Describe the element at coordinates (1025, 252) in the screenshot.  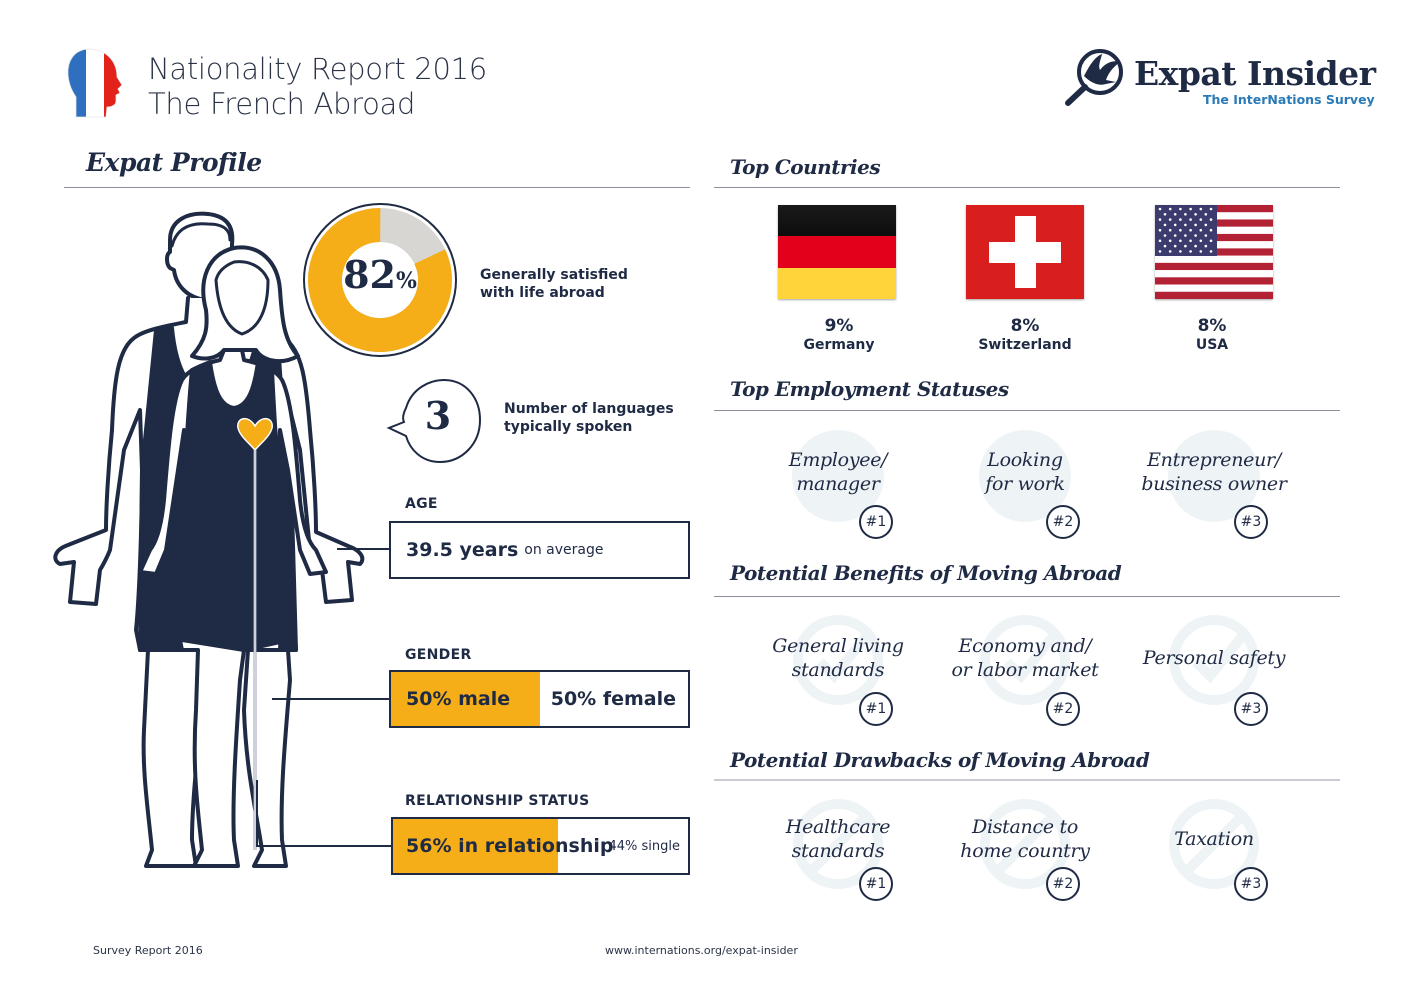
I see `switzerland-flag` at that location.